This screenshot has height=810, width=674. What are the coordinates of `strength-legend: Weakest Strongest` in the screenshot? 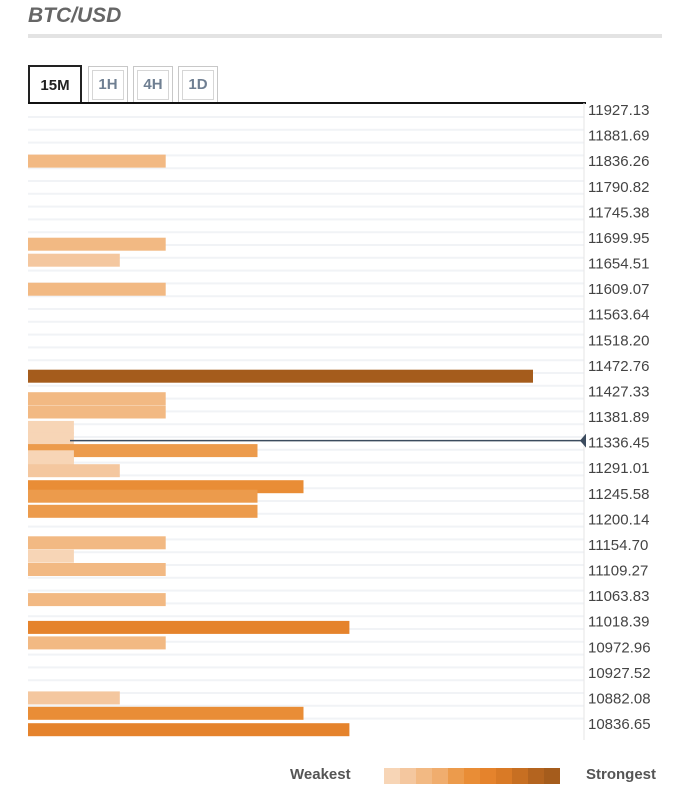 It's located at (337, 776).